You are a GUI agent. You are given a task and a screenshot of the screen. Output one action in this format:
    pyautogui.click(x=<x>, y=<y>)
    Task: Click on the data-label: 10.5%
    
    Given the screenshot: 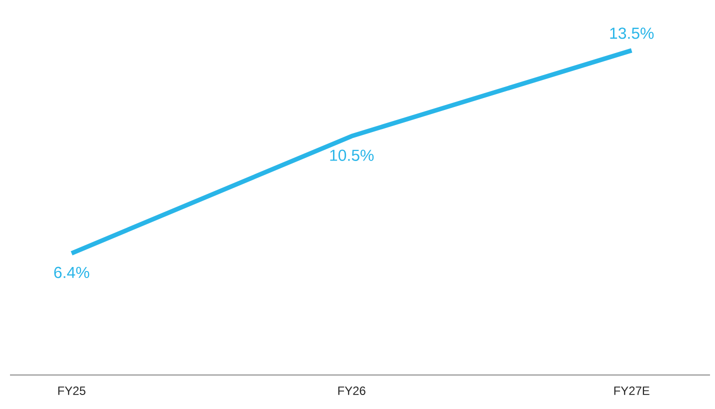 What is the action you would take?
    pyautogui.click(x=352, y=155)
    